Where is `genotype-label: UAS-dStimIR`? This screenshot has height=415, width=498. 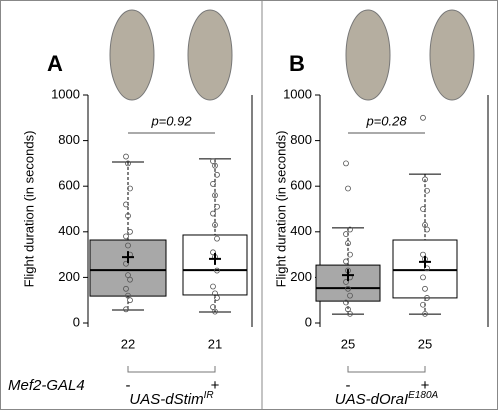 genotype-label: UAS-dStimIR is located at coordinates (171, 399).